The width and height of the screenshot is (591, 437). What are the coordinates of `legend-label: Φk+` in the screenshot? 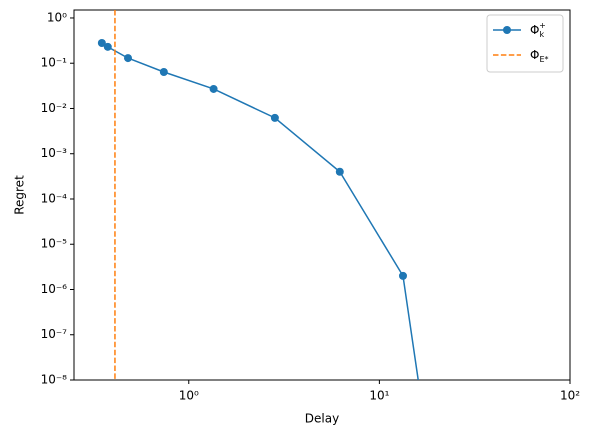 It's located at (538, 30).